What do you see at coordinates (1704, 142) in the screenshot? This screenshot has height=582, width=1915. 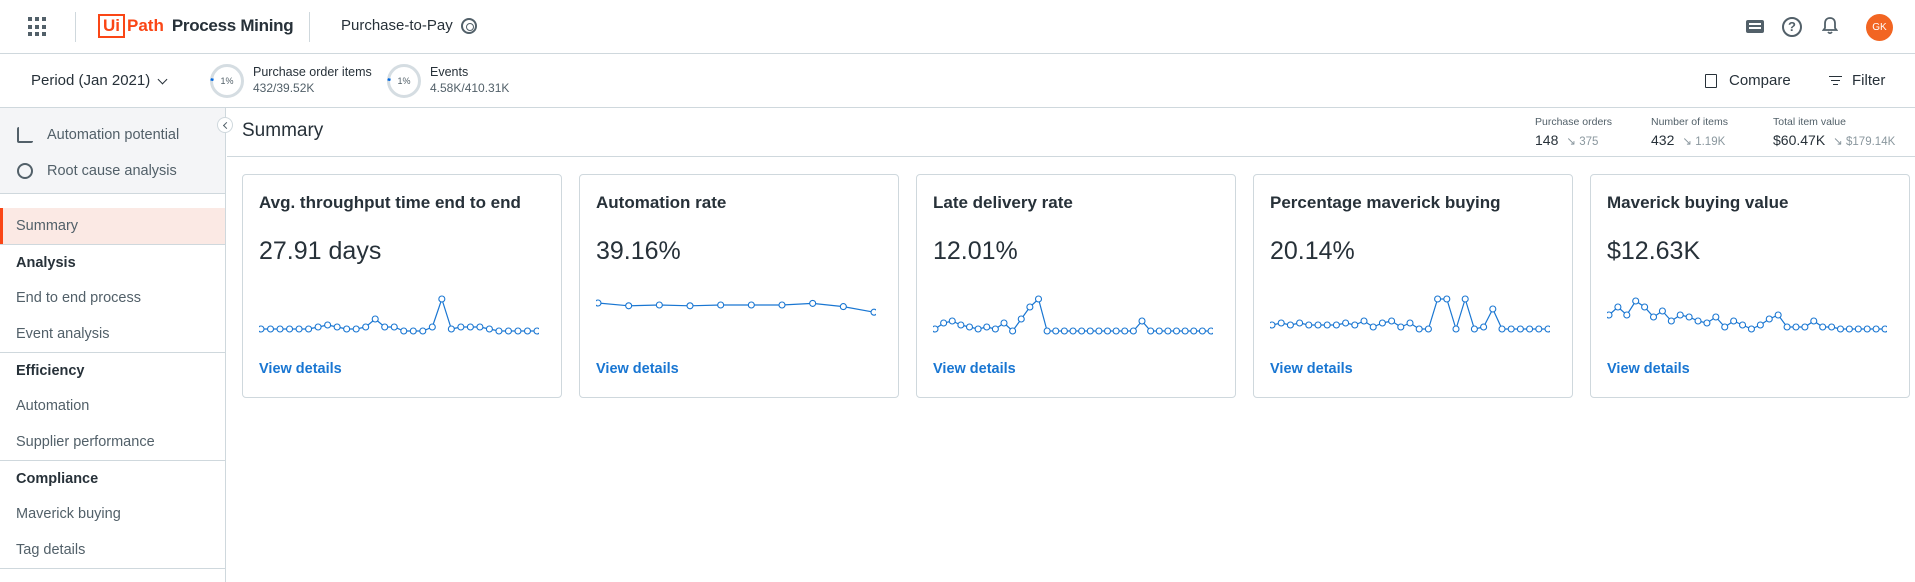 I see `kpi-trend: ↘ 1.19K` at bounding box center [1704, 142].